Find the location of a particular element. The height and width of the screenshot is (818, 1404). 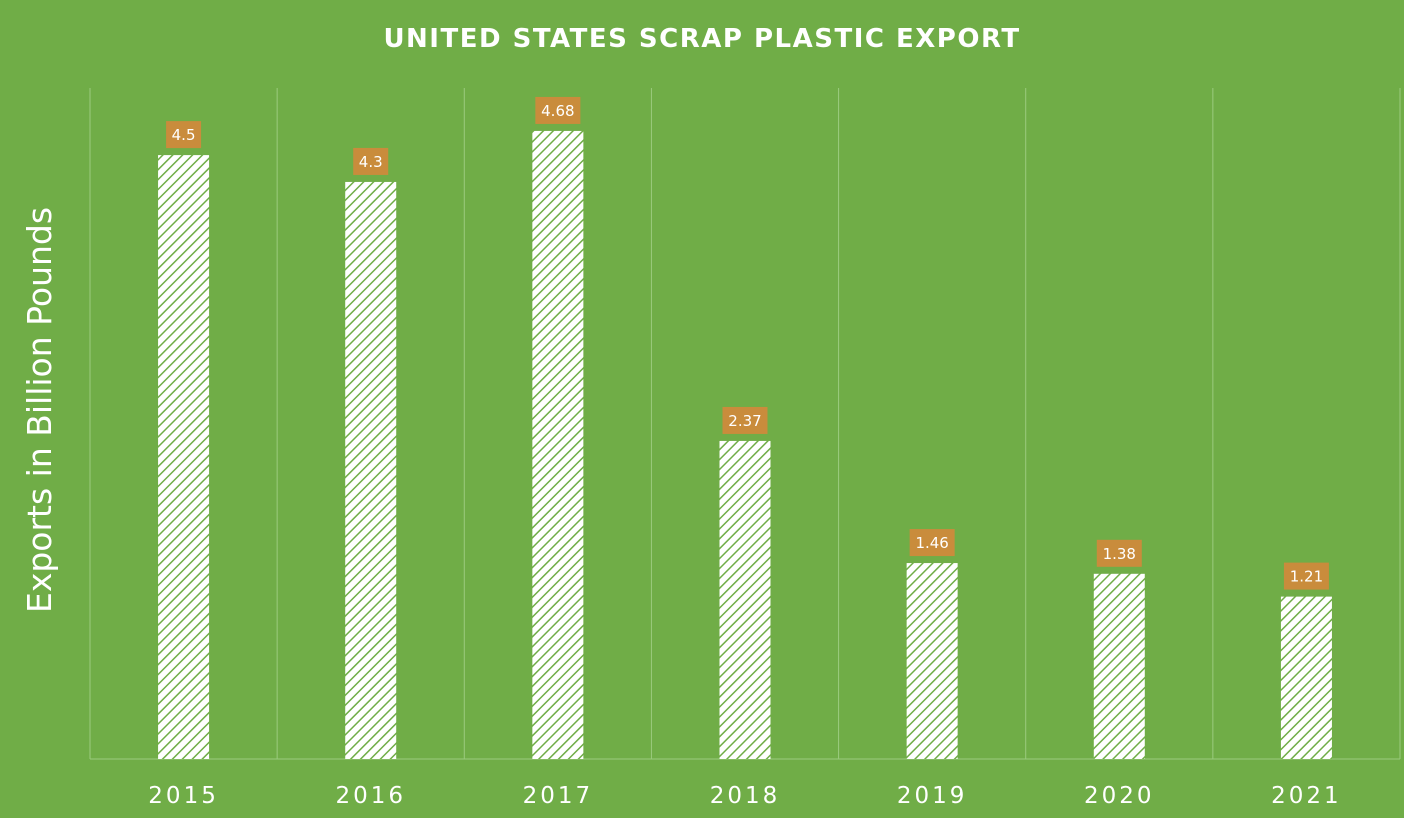

data-label-2021: 1.21 is located at coordinates (1306, 577).